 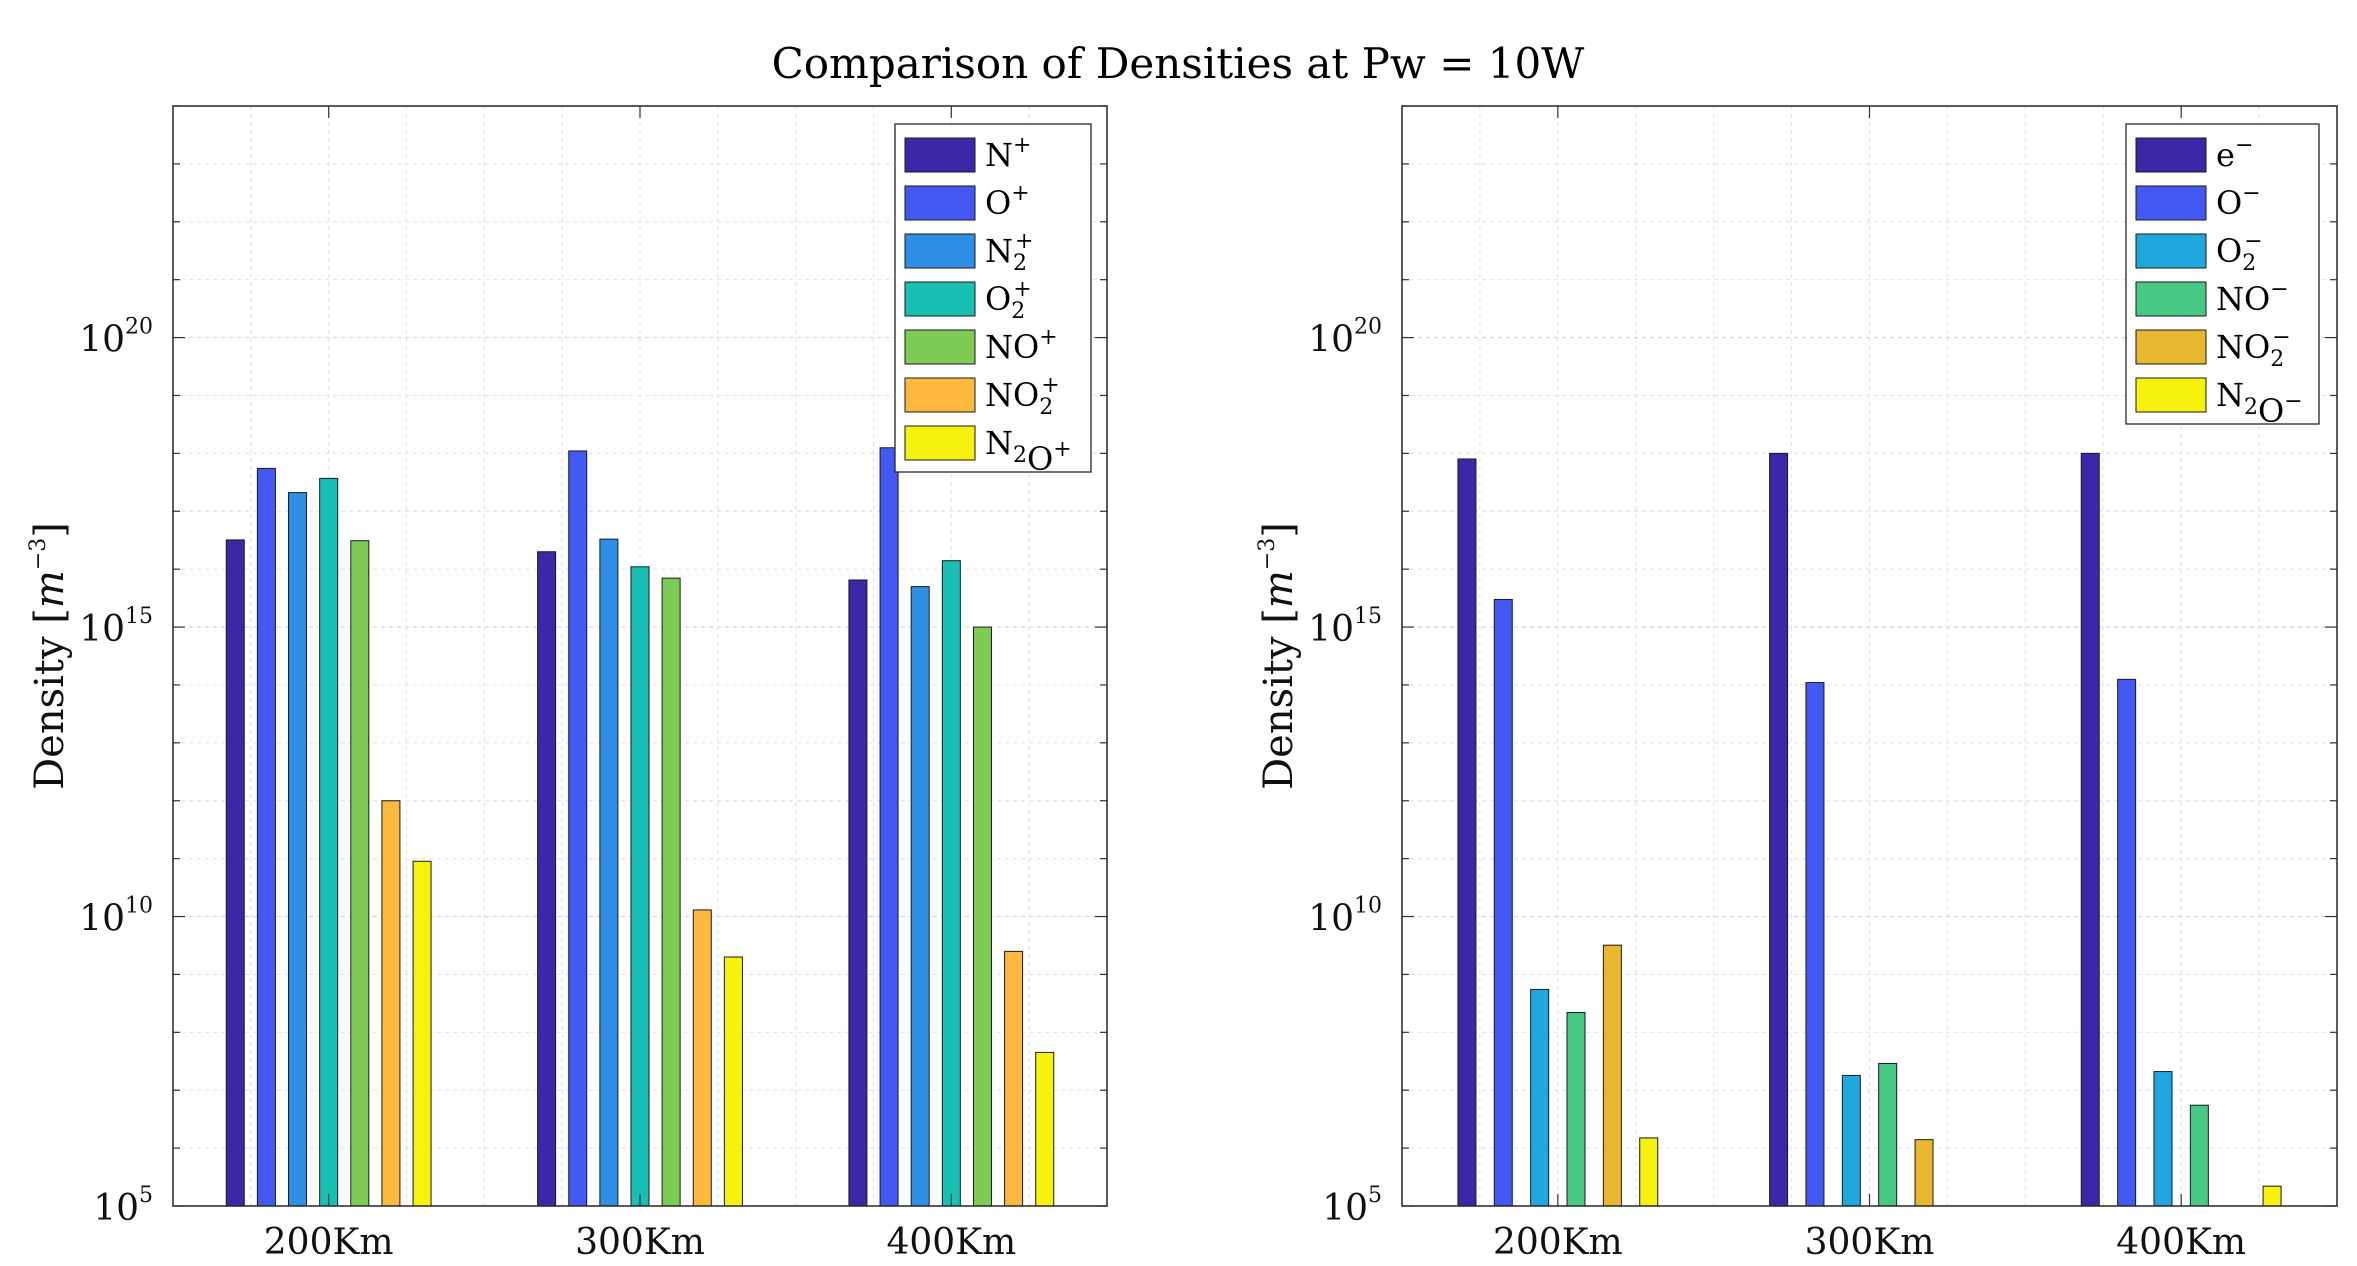 What do you see at coordinates (1851, 1140) in the screenshot?
I see `bar-O2--300Km` at bounding box center [1851, 1140].